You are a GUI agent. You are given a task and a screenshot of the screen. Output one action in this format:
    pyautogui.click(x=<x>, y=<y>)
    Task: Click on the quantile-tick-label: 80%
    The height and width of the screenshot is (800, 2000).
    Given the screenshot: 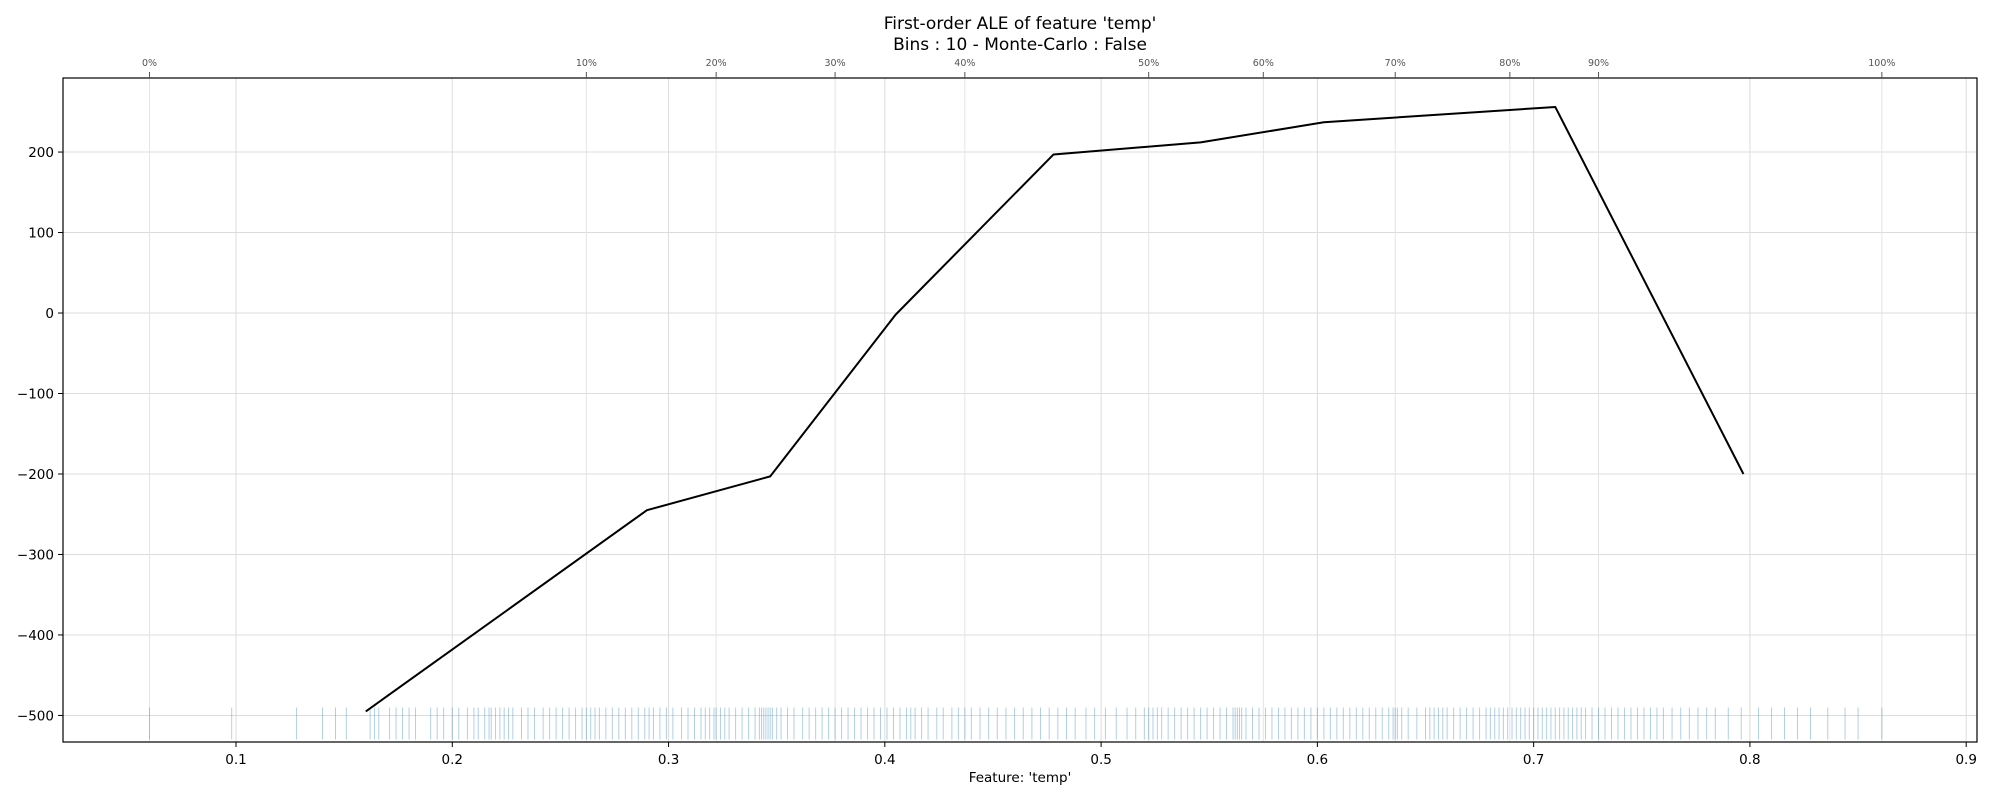 What is the action you would take?
    pyautogui.click(x=1509, y=63)
    